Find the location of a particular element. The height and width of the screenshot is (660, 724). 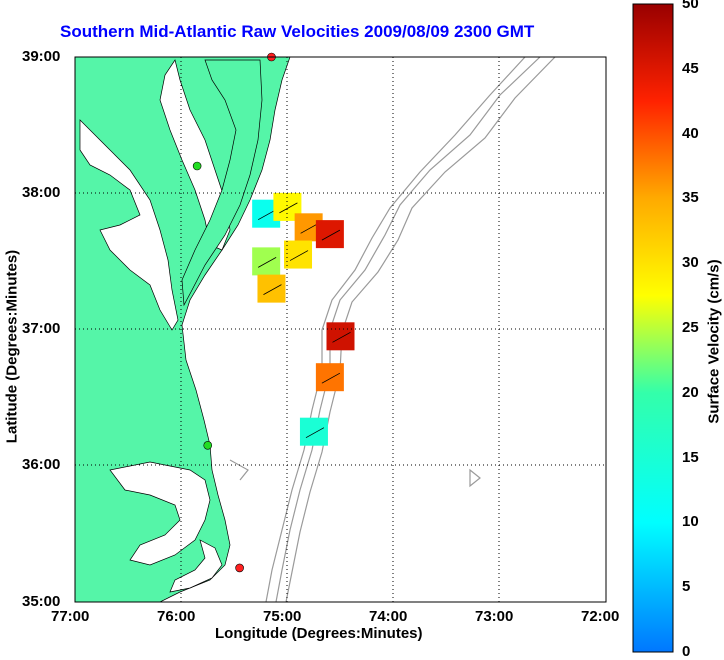

colorbar-tick: 10 is located at coordinates (690, 522).